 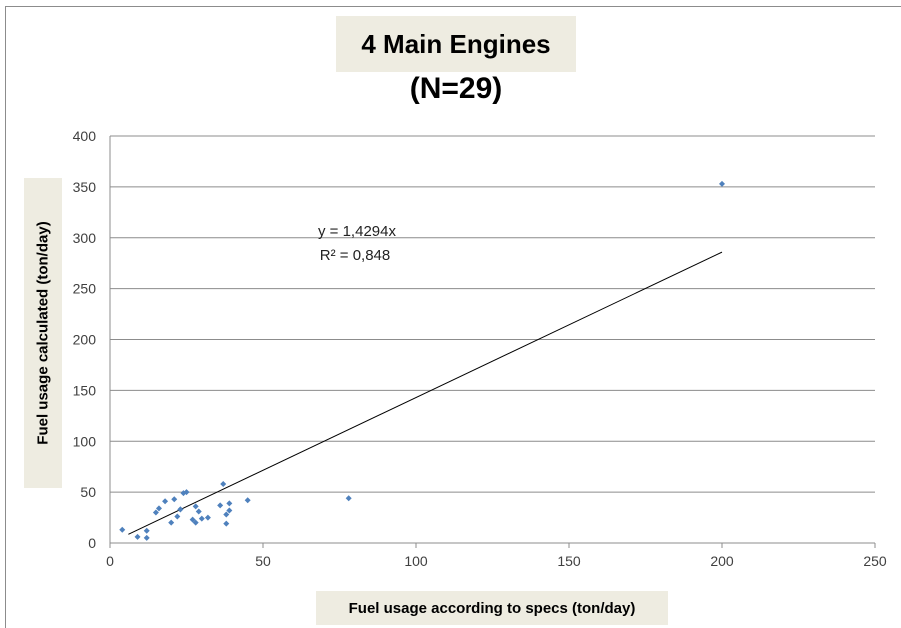 I want to click on y-tick-label: 200, so click(x=85, y=340).